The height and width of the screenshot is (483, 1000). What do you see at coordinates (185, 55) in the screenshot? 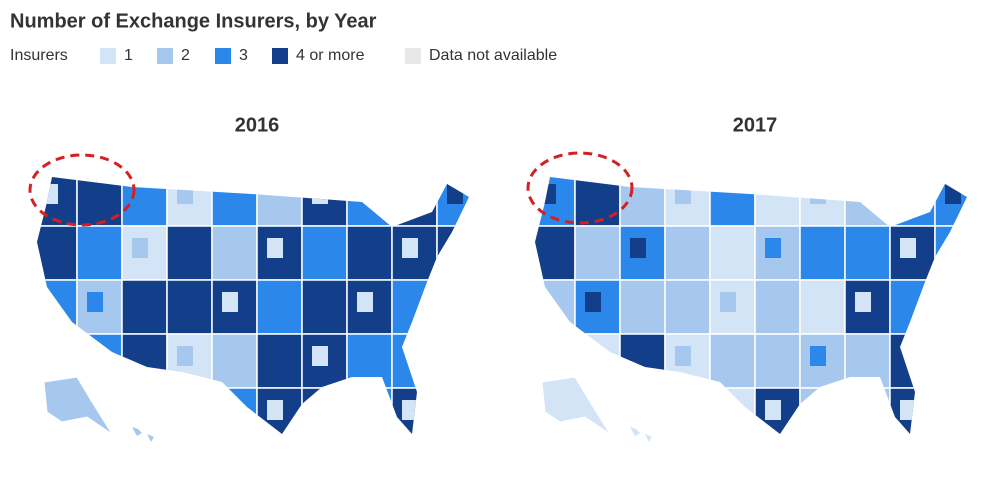
I see `legend-item-label: 2` at bounding box center [185, 55].